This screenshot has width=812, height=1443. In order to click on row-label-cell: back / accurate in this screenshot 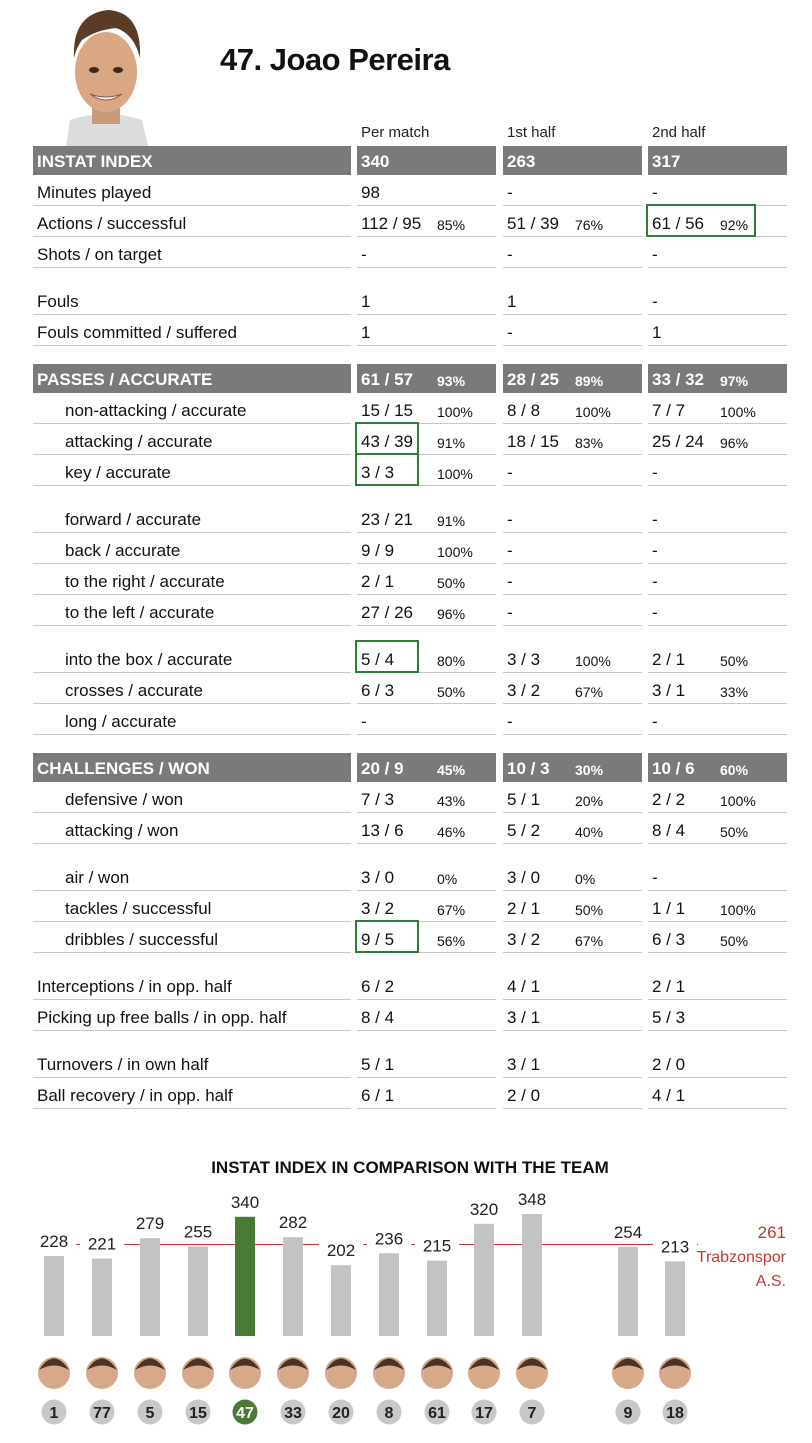, I will do `click(192, 549)`.